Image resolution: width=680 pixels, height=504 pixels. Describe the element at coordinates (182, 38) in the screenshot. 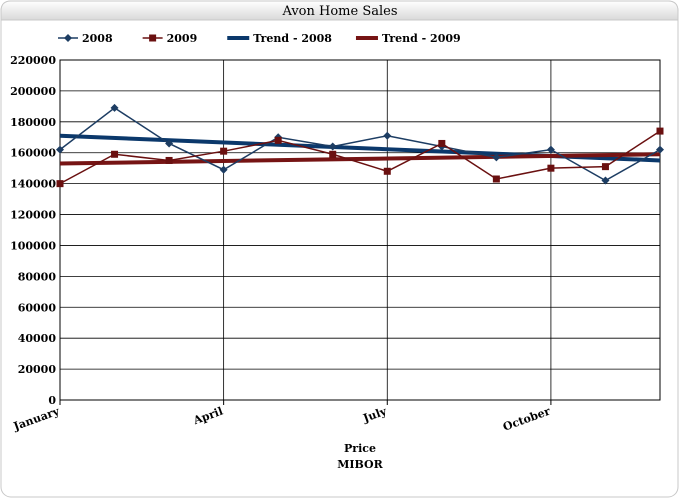

I see `legend-label: 2009` at that location.